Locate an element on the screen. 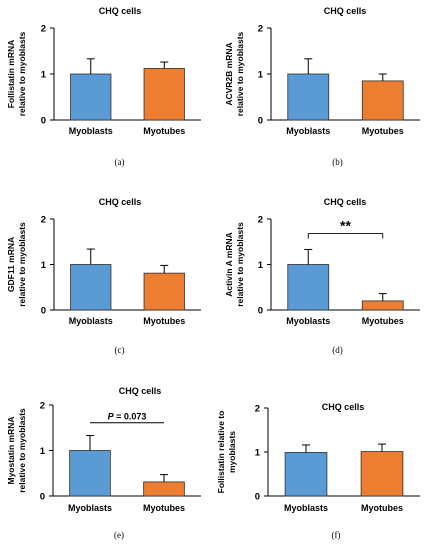  panel-label: (f) is located at coordinates (336, 535).